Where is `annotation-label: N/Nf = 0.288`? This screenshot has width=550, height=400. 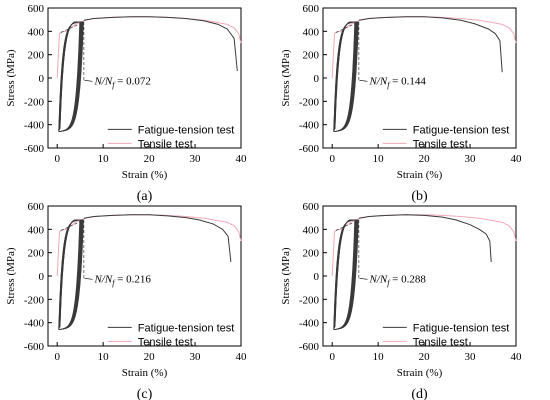 annotation-label: N/Nf = 0.288 is located at coordinates (397, 280).